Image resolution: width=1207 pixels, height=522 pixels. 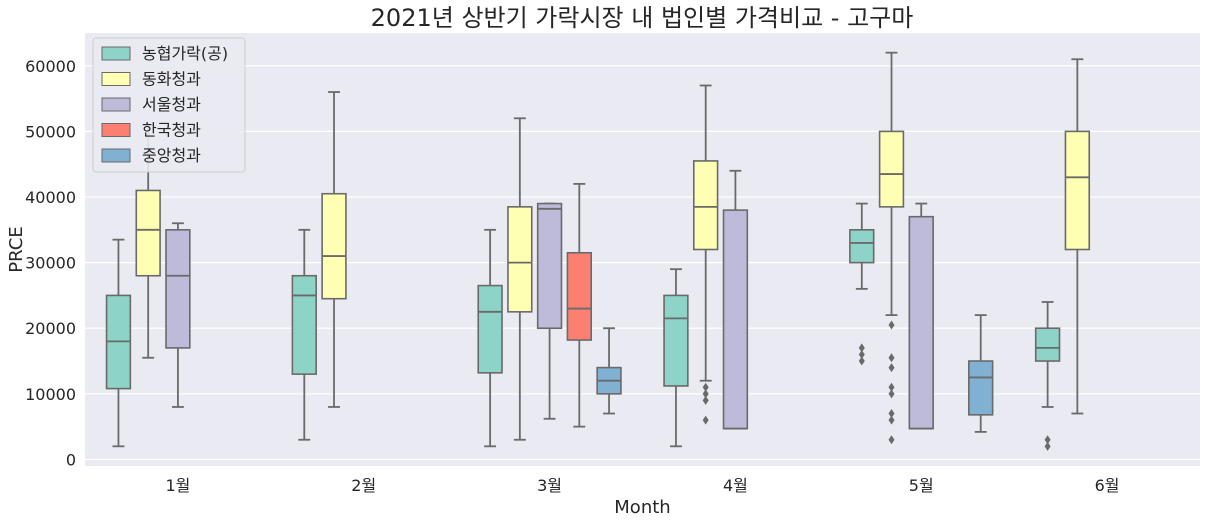 I want to click on box-서울청과-5월, so click(x=921, y=316).